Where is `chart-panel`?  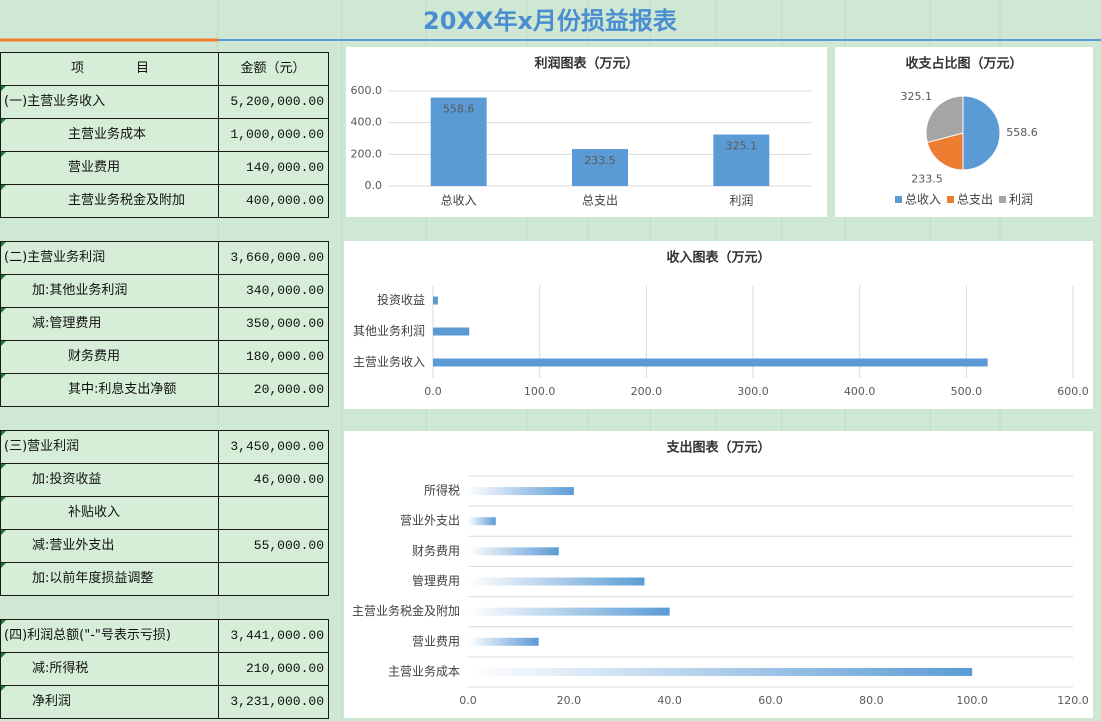 chart-panel is located at coordinates (586, 132).